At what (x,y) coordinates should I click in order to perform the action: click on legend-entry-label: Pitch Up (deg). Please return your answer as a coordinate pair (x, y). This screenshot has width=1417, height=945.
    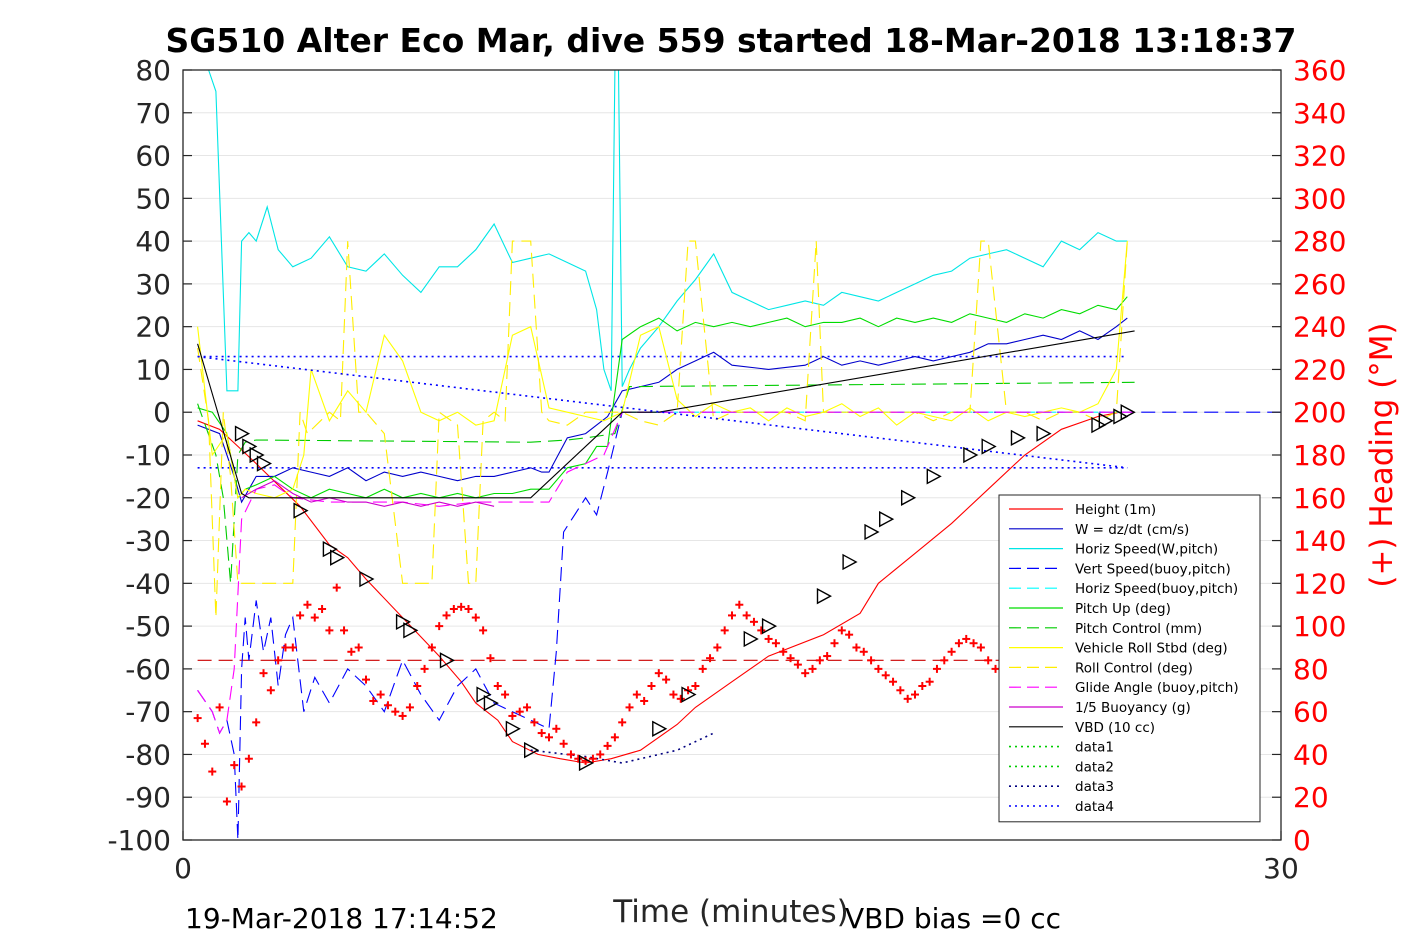
    Looking at the image, I should click on (1123, 609).